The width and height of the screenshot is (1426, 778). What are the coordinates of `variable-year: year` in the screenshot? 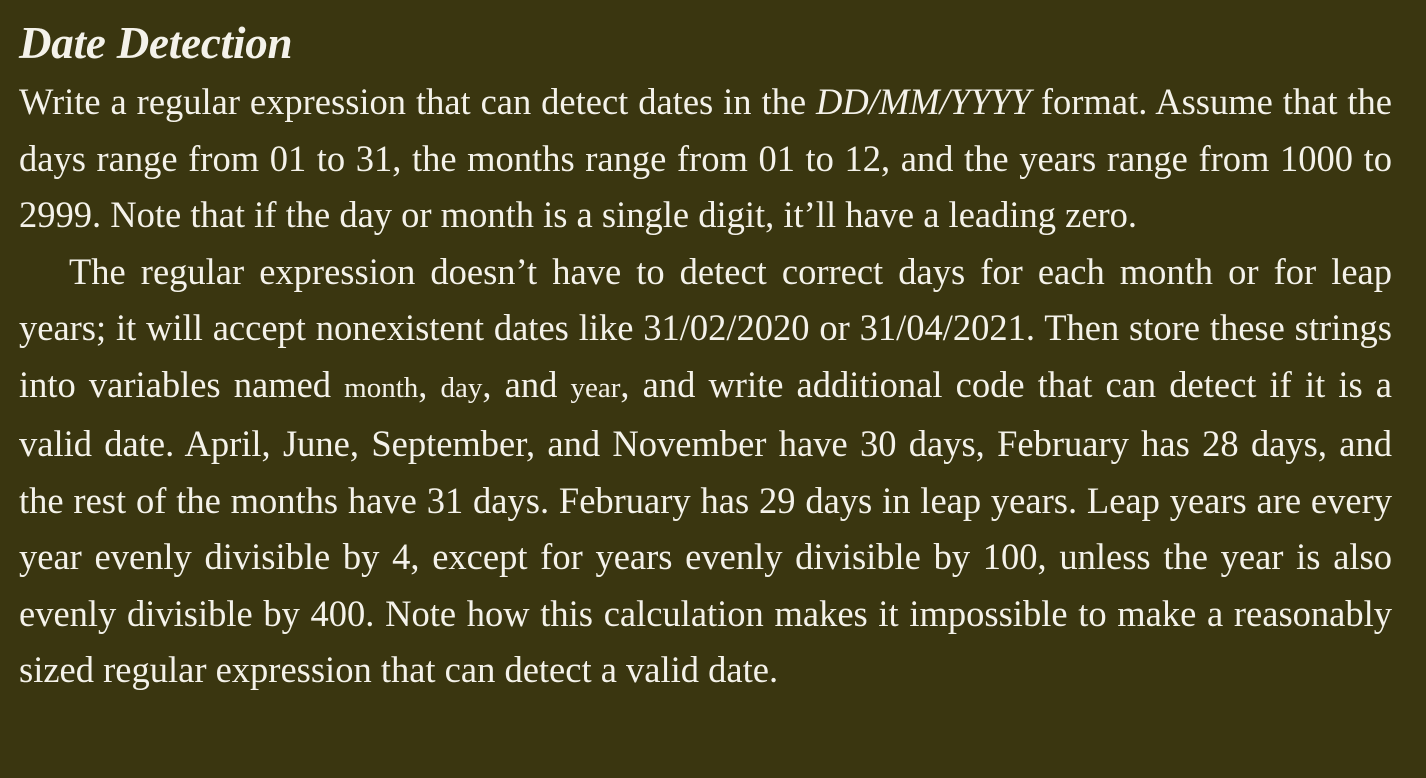 It's located at (595, 387).